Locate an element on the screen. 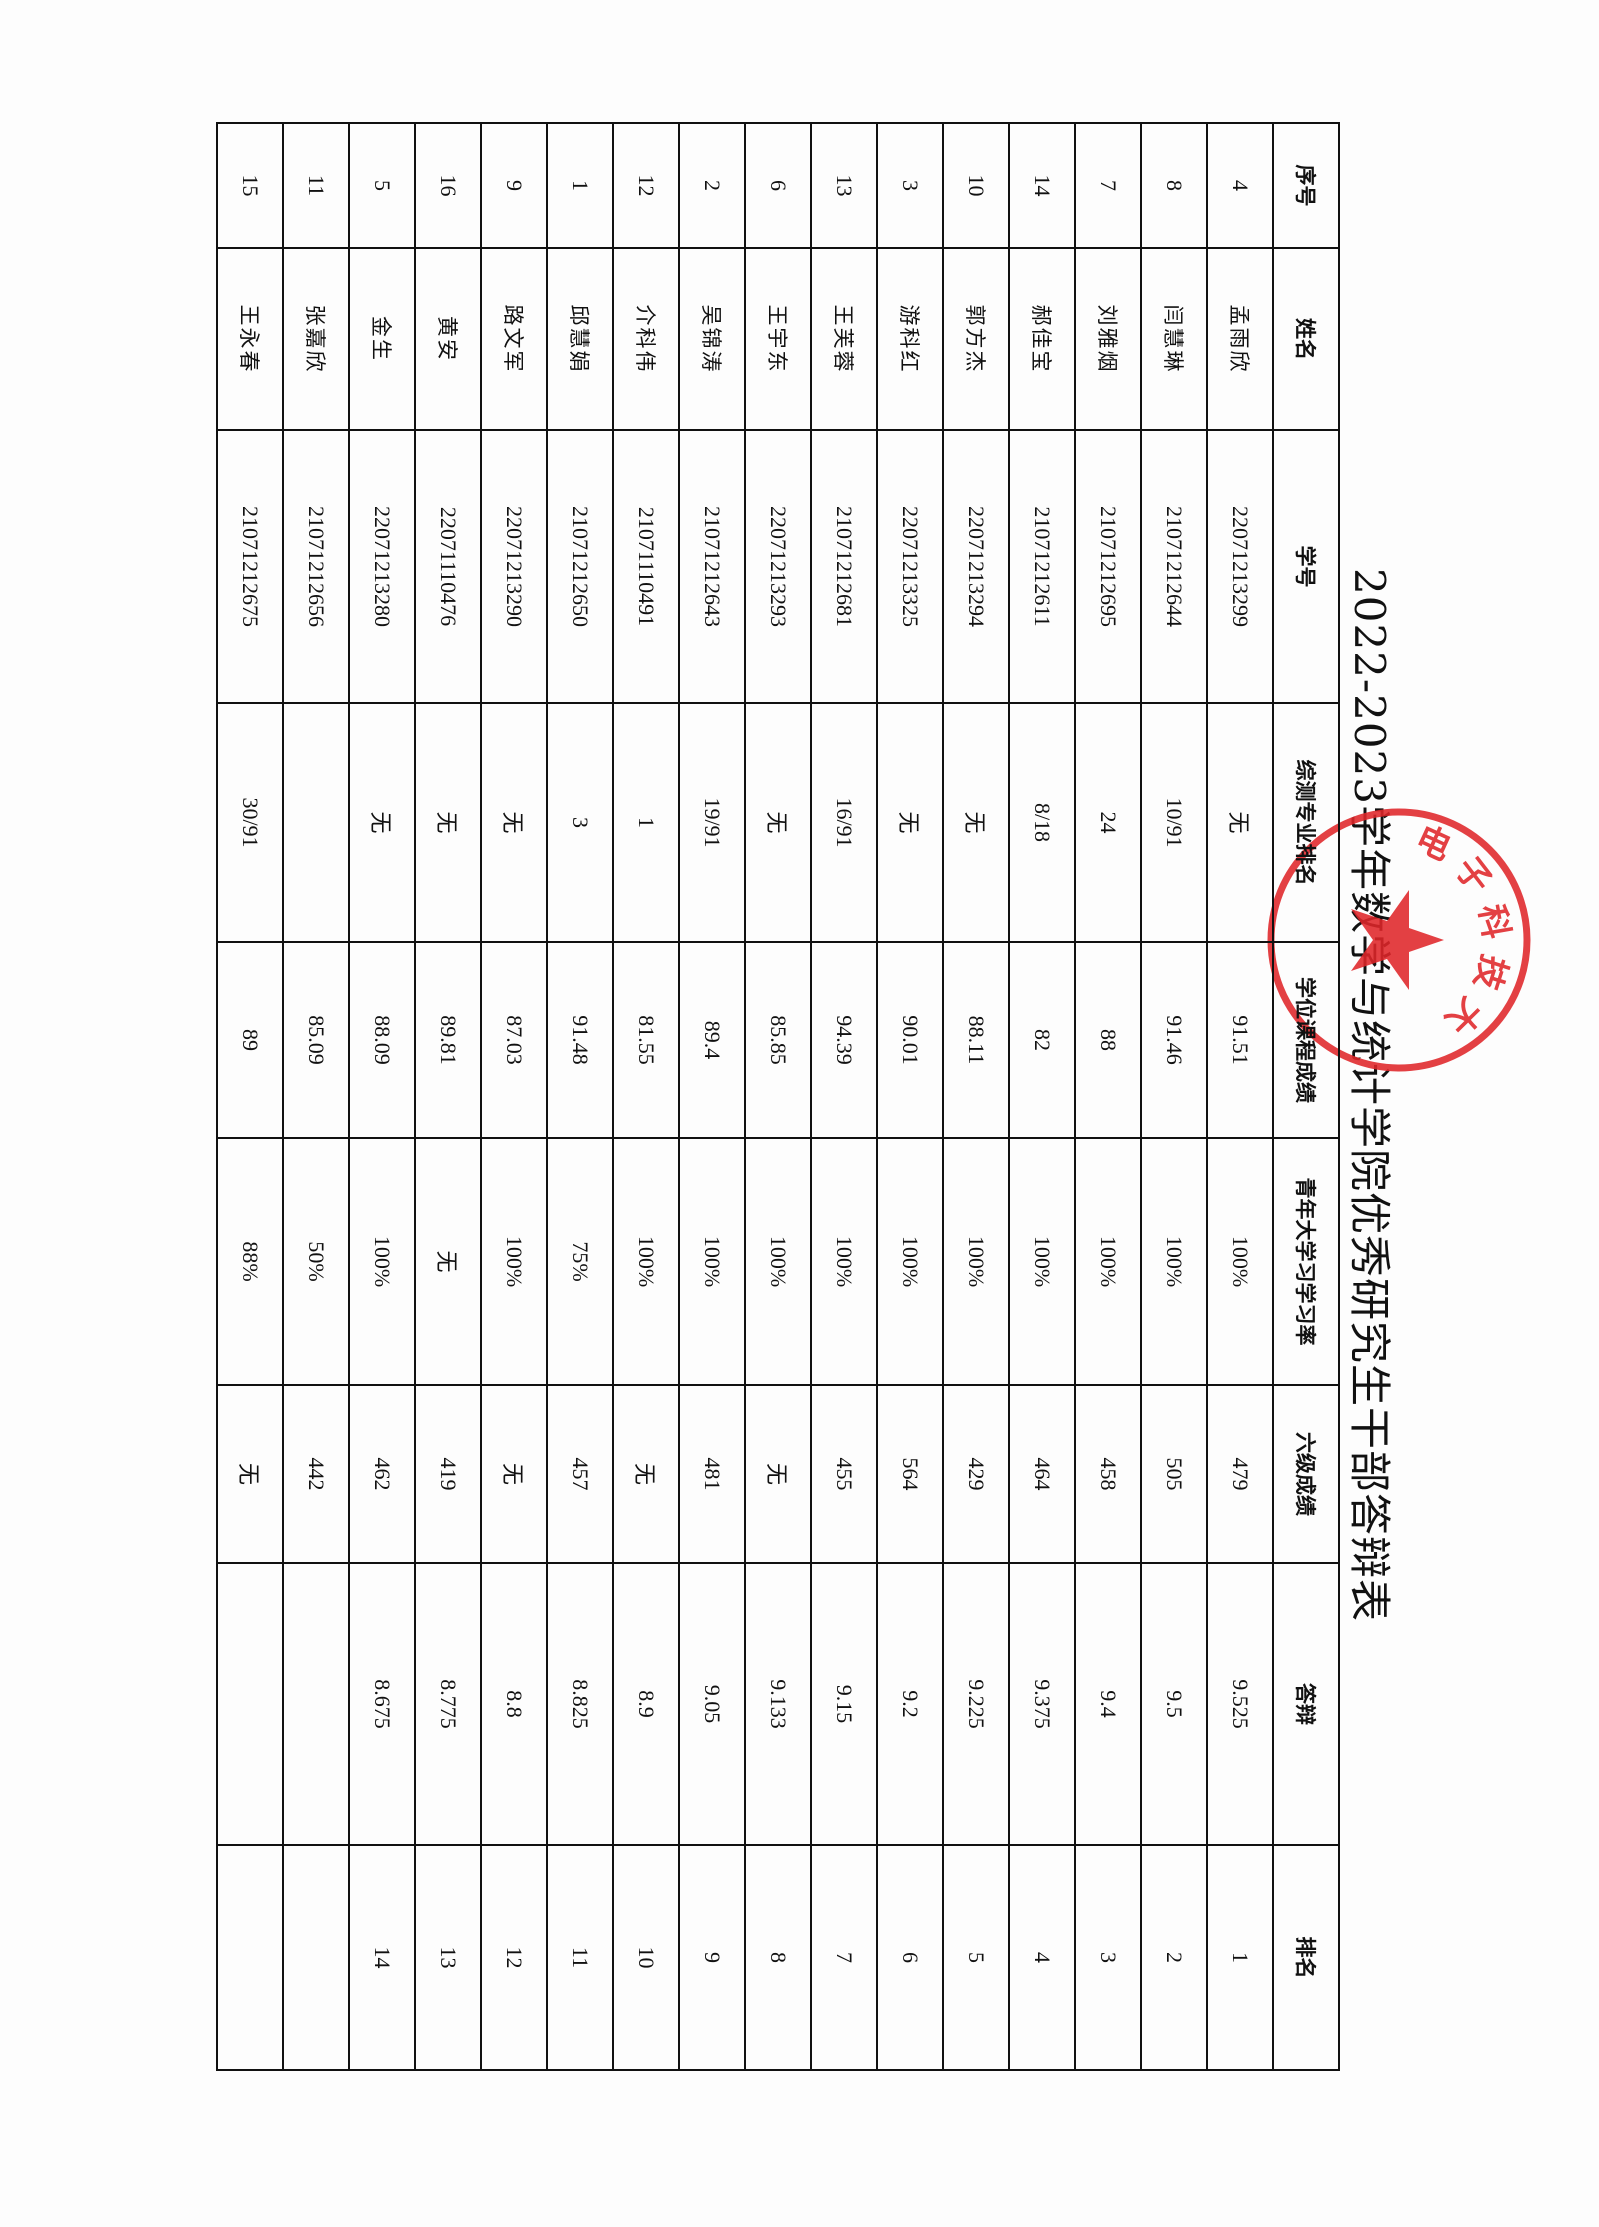  table-cell: 9.525 is located at coordinates (1240, 1704).